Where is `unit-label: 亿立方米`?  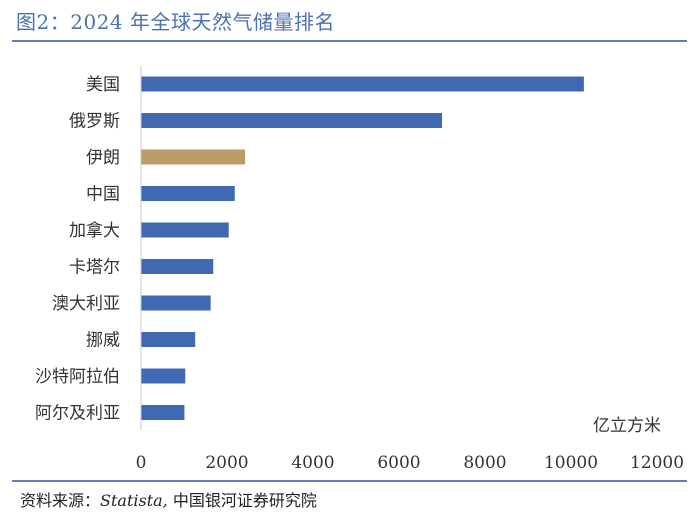
unit-label: 亿立方米 is located at coordinates (627, 426).